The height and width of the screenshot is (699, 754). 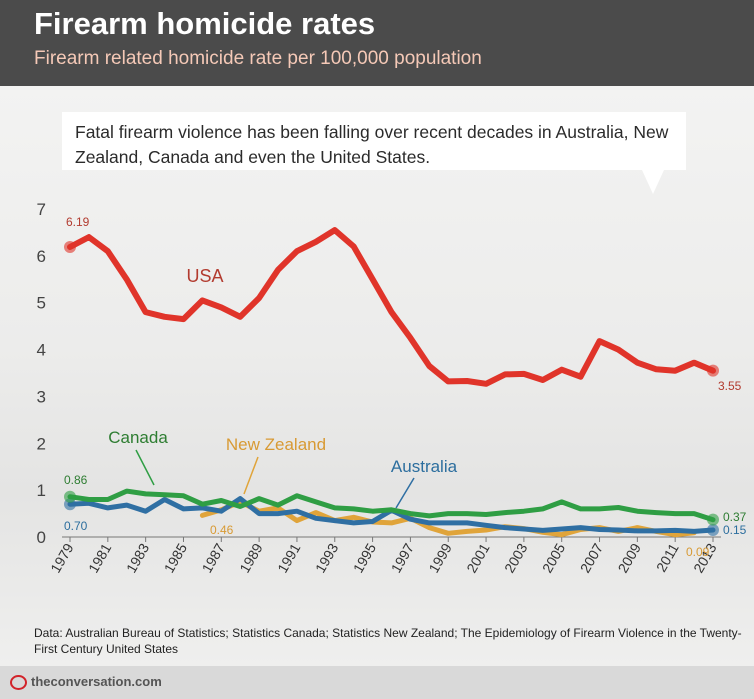 What do you see at coordinates (41, 490) in the screenshot?
I see `y-tick-label: 1` at bounding box center [41, 490].